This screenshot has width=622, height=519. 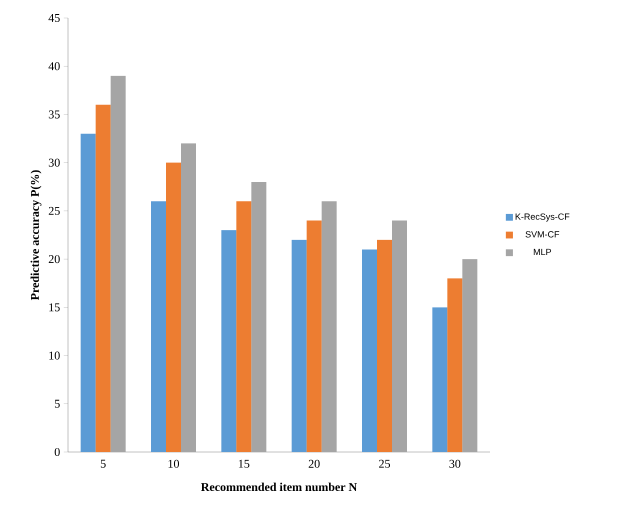 I want to click on legend-label: SVM-CF, so click(x=543, y=234).